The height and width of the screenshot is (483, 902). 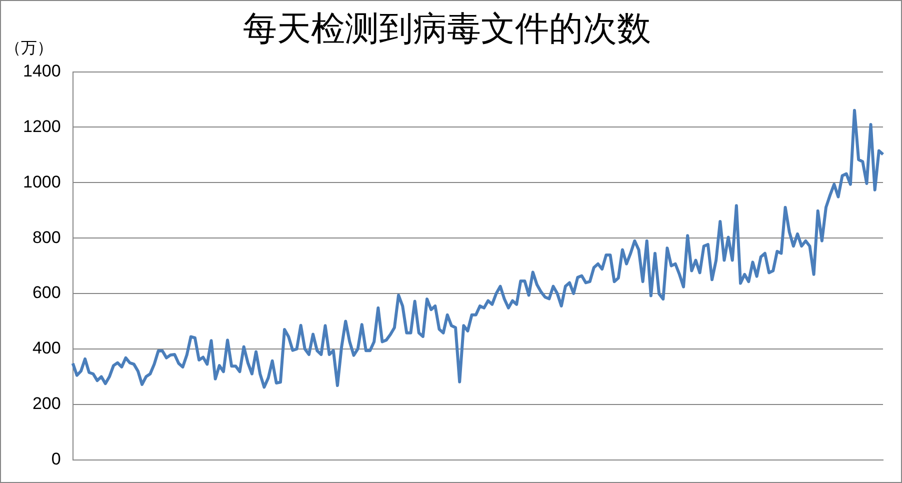 I want to click on y-tick-label: 200, so click(x=46, y=404).